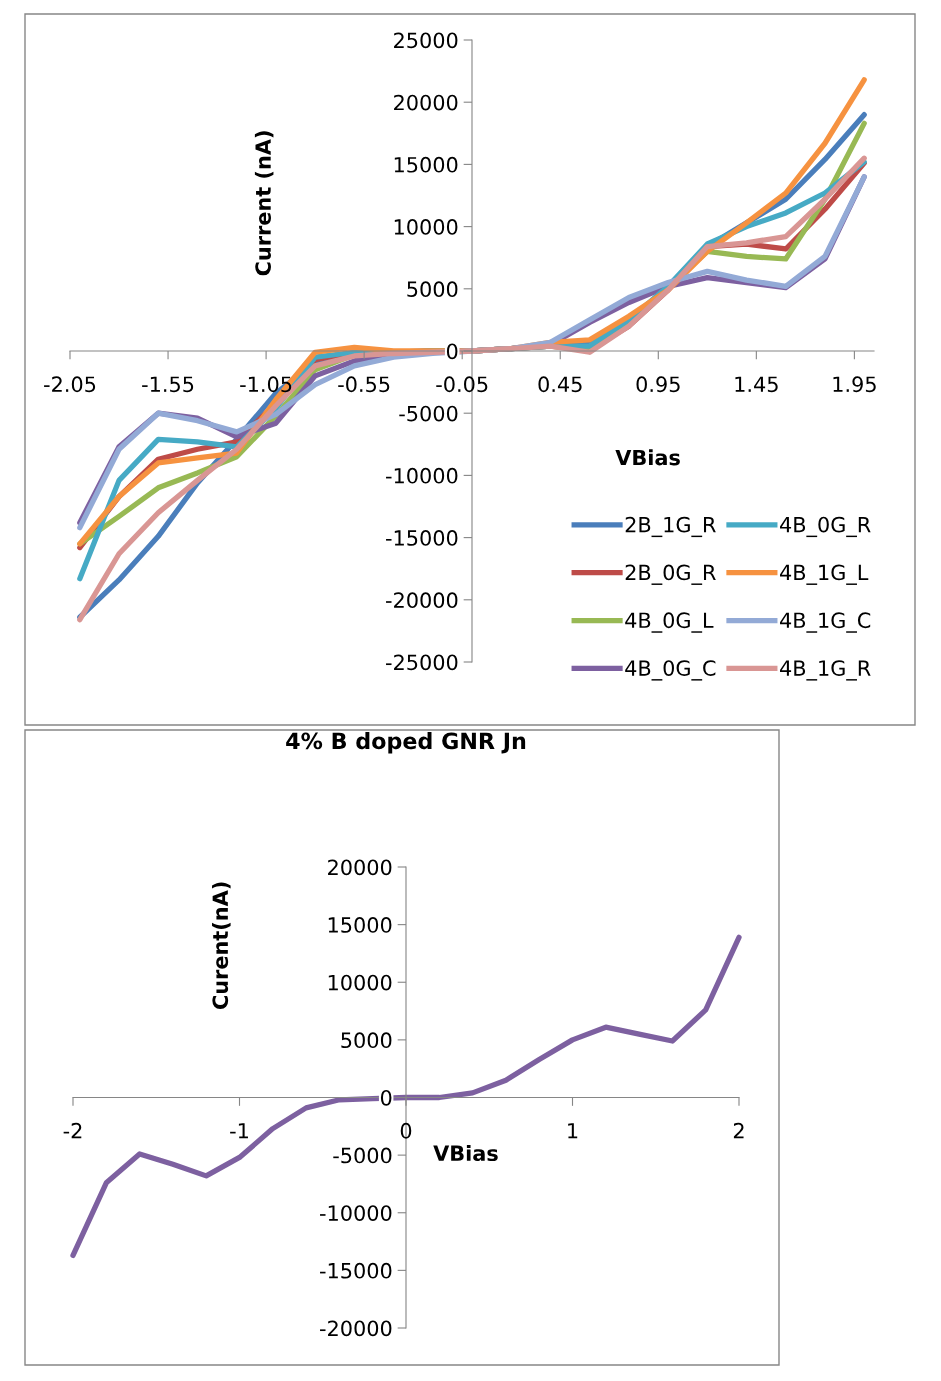 This screenshot has height=1381, width=941. I want to click on x-tick-label: 0.45, so click(560, 384).